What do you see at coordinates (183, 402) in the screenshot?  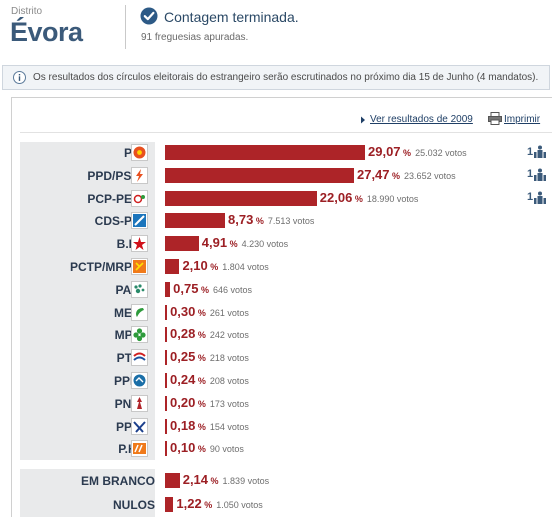 I see `percent-value: 0,20` at bounding box center [183, 402].